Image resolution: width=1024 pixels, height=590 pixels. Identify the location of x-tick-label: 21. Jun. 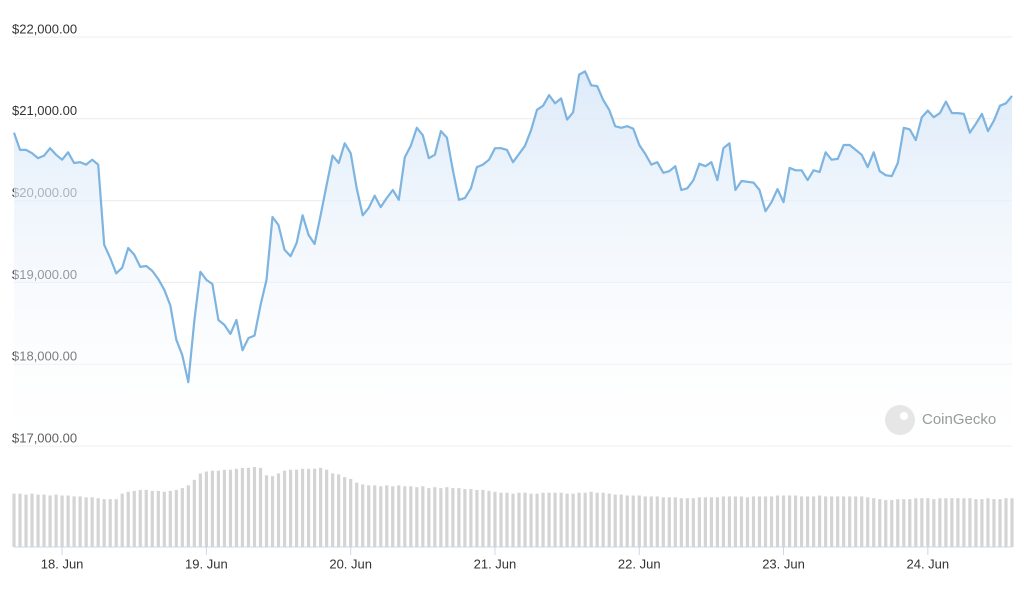
(495, 563).